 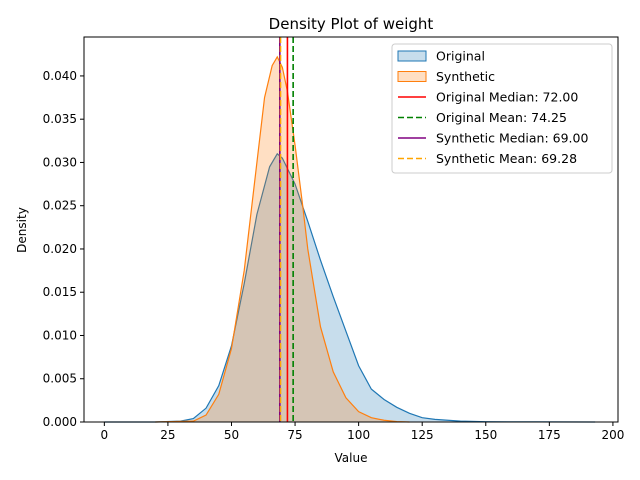 What do you see at coordinates (422, 435) in the screenshot?
I see `x-tick-label: 125` at bounding box center [422, 435].